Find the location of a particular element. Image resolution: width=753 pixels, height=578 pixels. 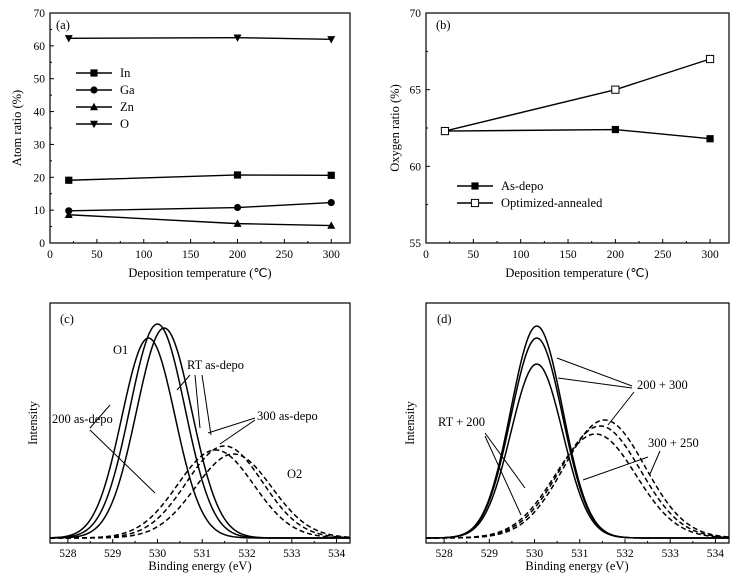

panel-d-ylabel: Intensity is located at coordinates (410, 422).